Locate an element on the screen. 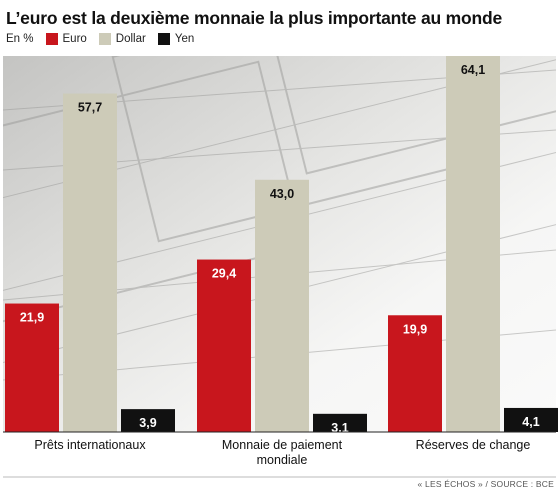 Image resolution: width=560 pixels, height=493 pixels. bar-label-euro-2: 19,9 is located at coordinates (415, 329).